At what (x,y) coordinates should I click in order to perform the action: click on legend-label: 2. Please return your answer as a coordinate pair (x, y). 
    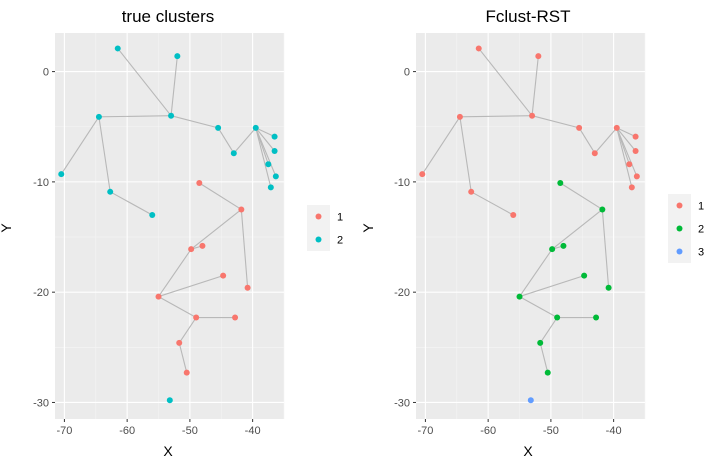
    Looking at the image, I should click on (701, 230).